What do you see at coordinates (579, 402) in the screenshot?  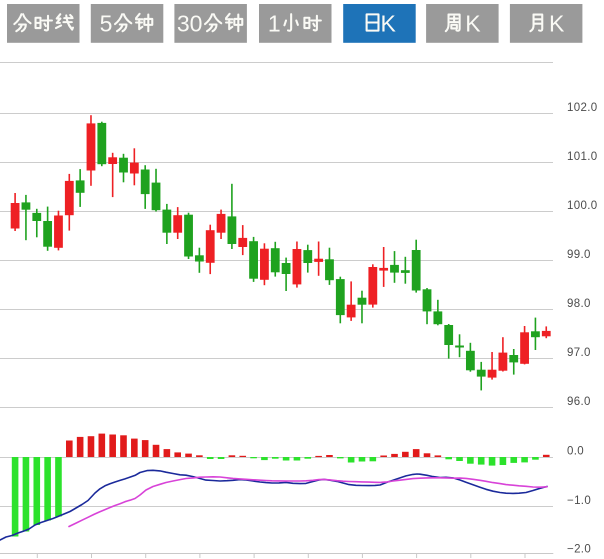 I see `svg-text: 96.0` at bounding box center [579, 402].